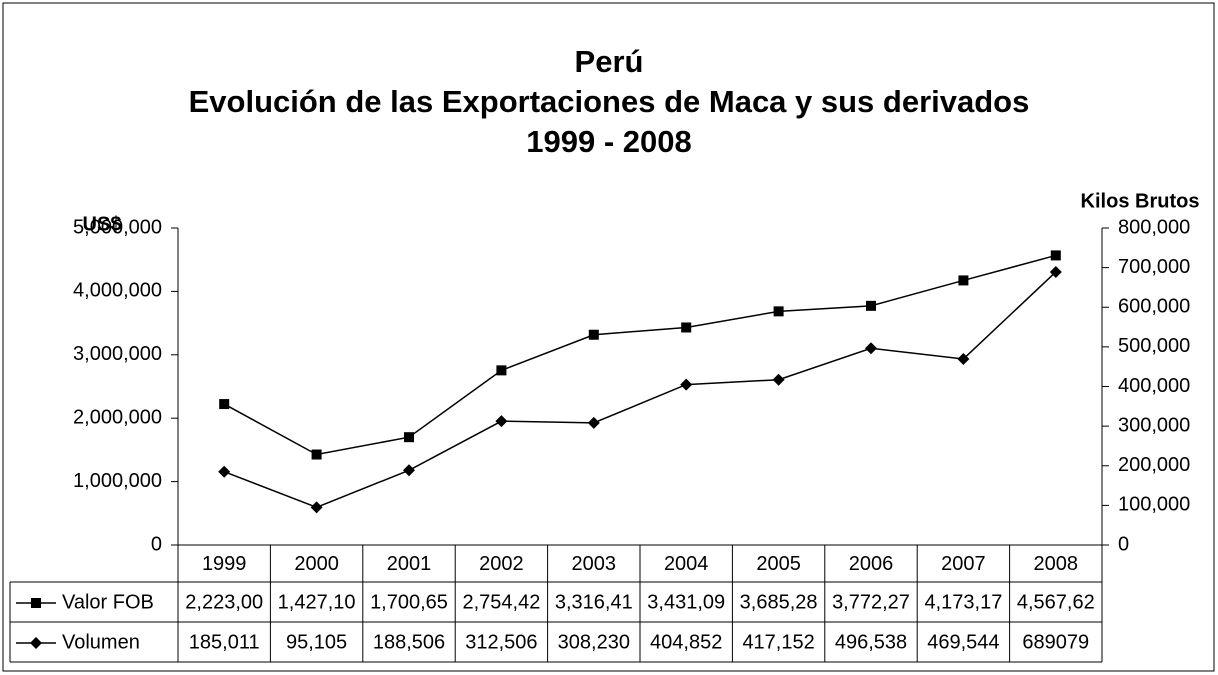 The image size is (1218, 675). Describe the element at coordinates (1055, 642) in the screenshot. I see `table-value: 689079` at that location.